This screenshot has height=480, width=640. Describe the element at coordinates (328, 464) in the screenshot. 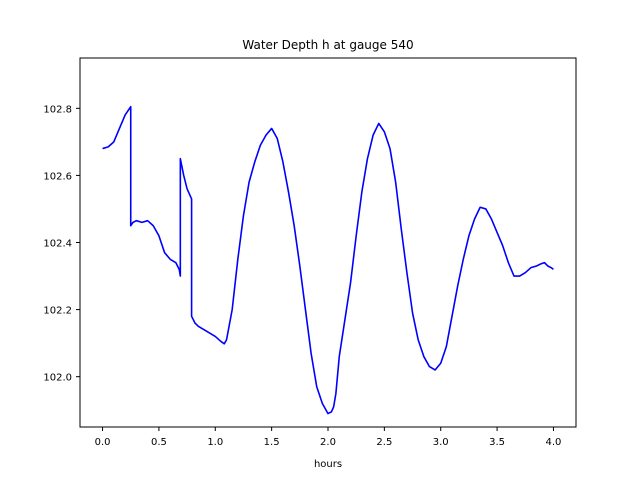

I see `x-axis-label: hours` at that location.